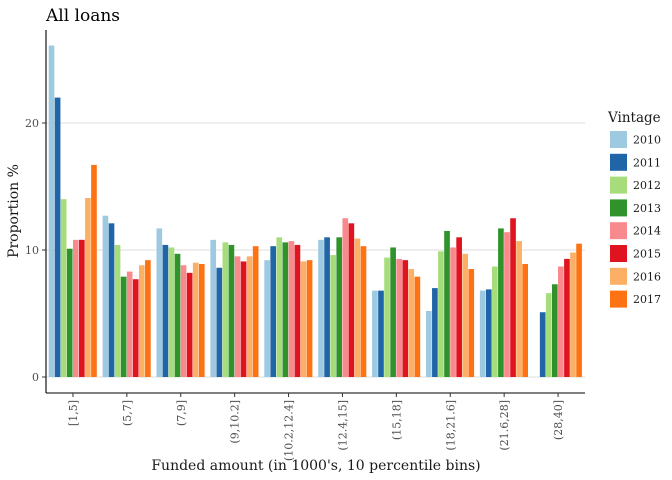 This screenshot has height=480, width=672. I want to click on x-tick-label: (12.4,15], so click(342, 425).